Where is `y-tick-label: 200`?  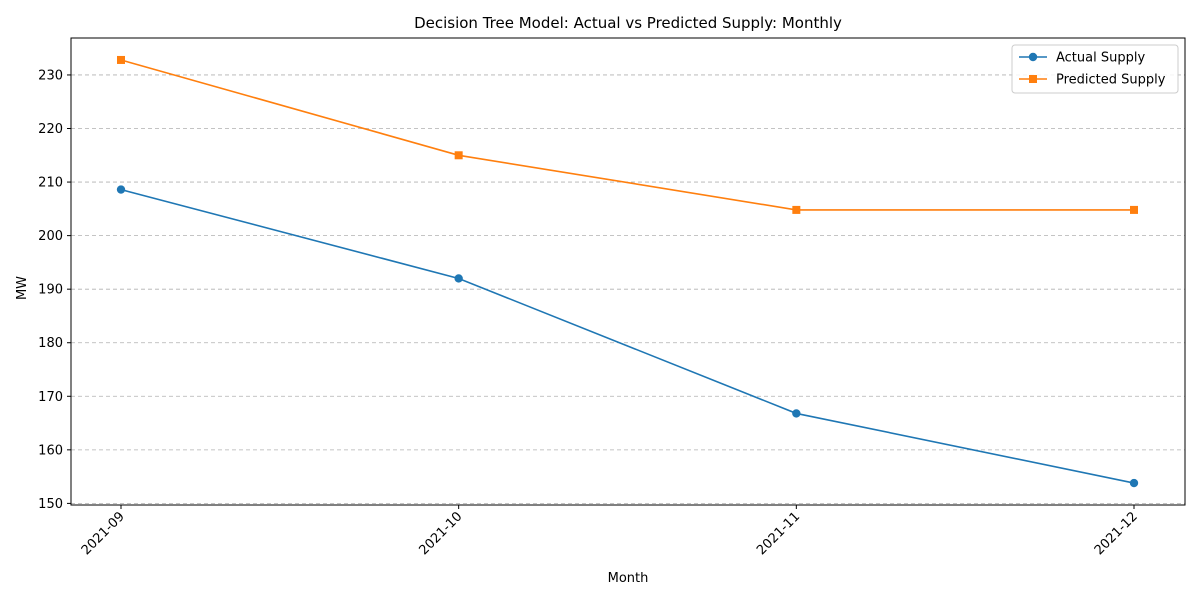 y-tick-label: 200 is located at coordinates (50, 236).